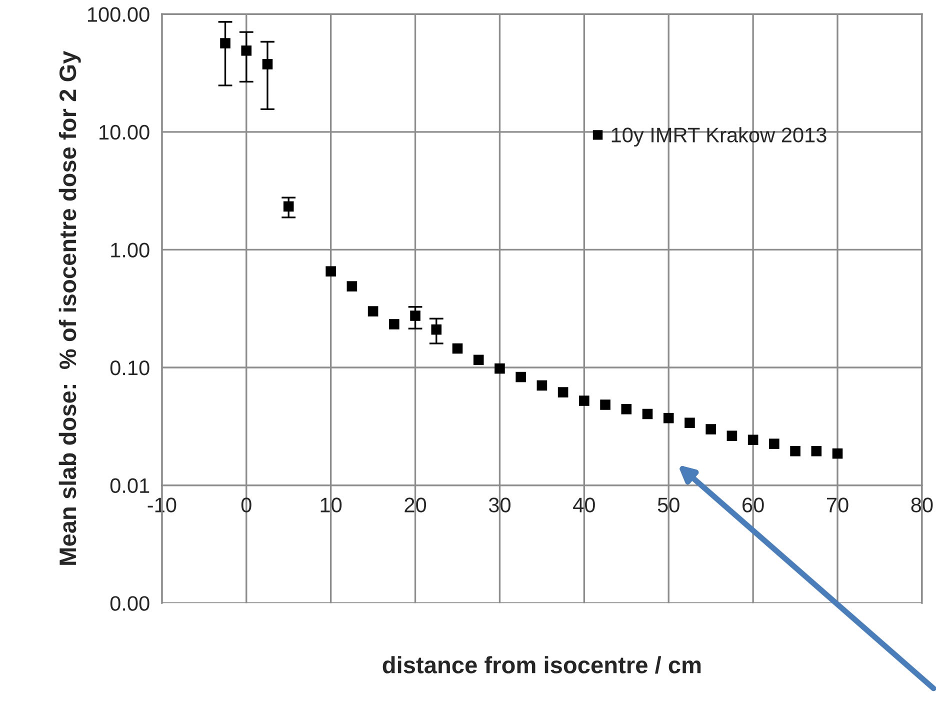 This screenshot has width=936, height=707. I want to click on y-tick-label: 0.00, so click(130, 603).